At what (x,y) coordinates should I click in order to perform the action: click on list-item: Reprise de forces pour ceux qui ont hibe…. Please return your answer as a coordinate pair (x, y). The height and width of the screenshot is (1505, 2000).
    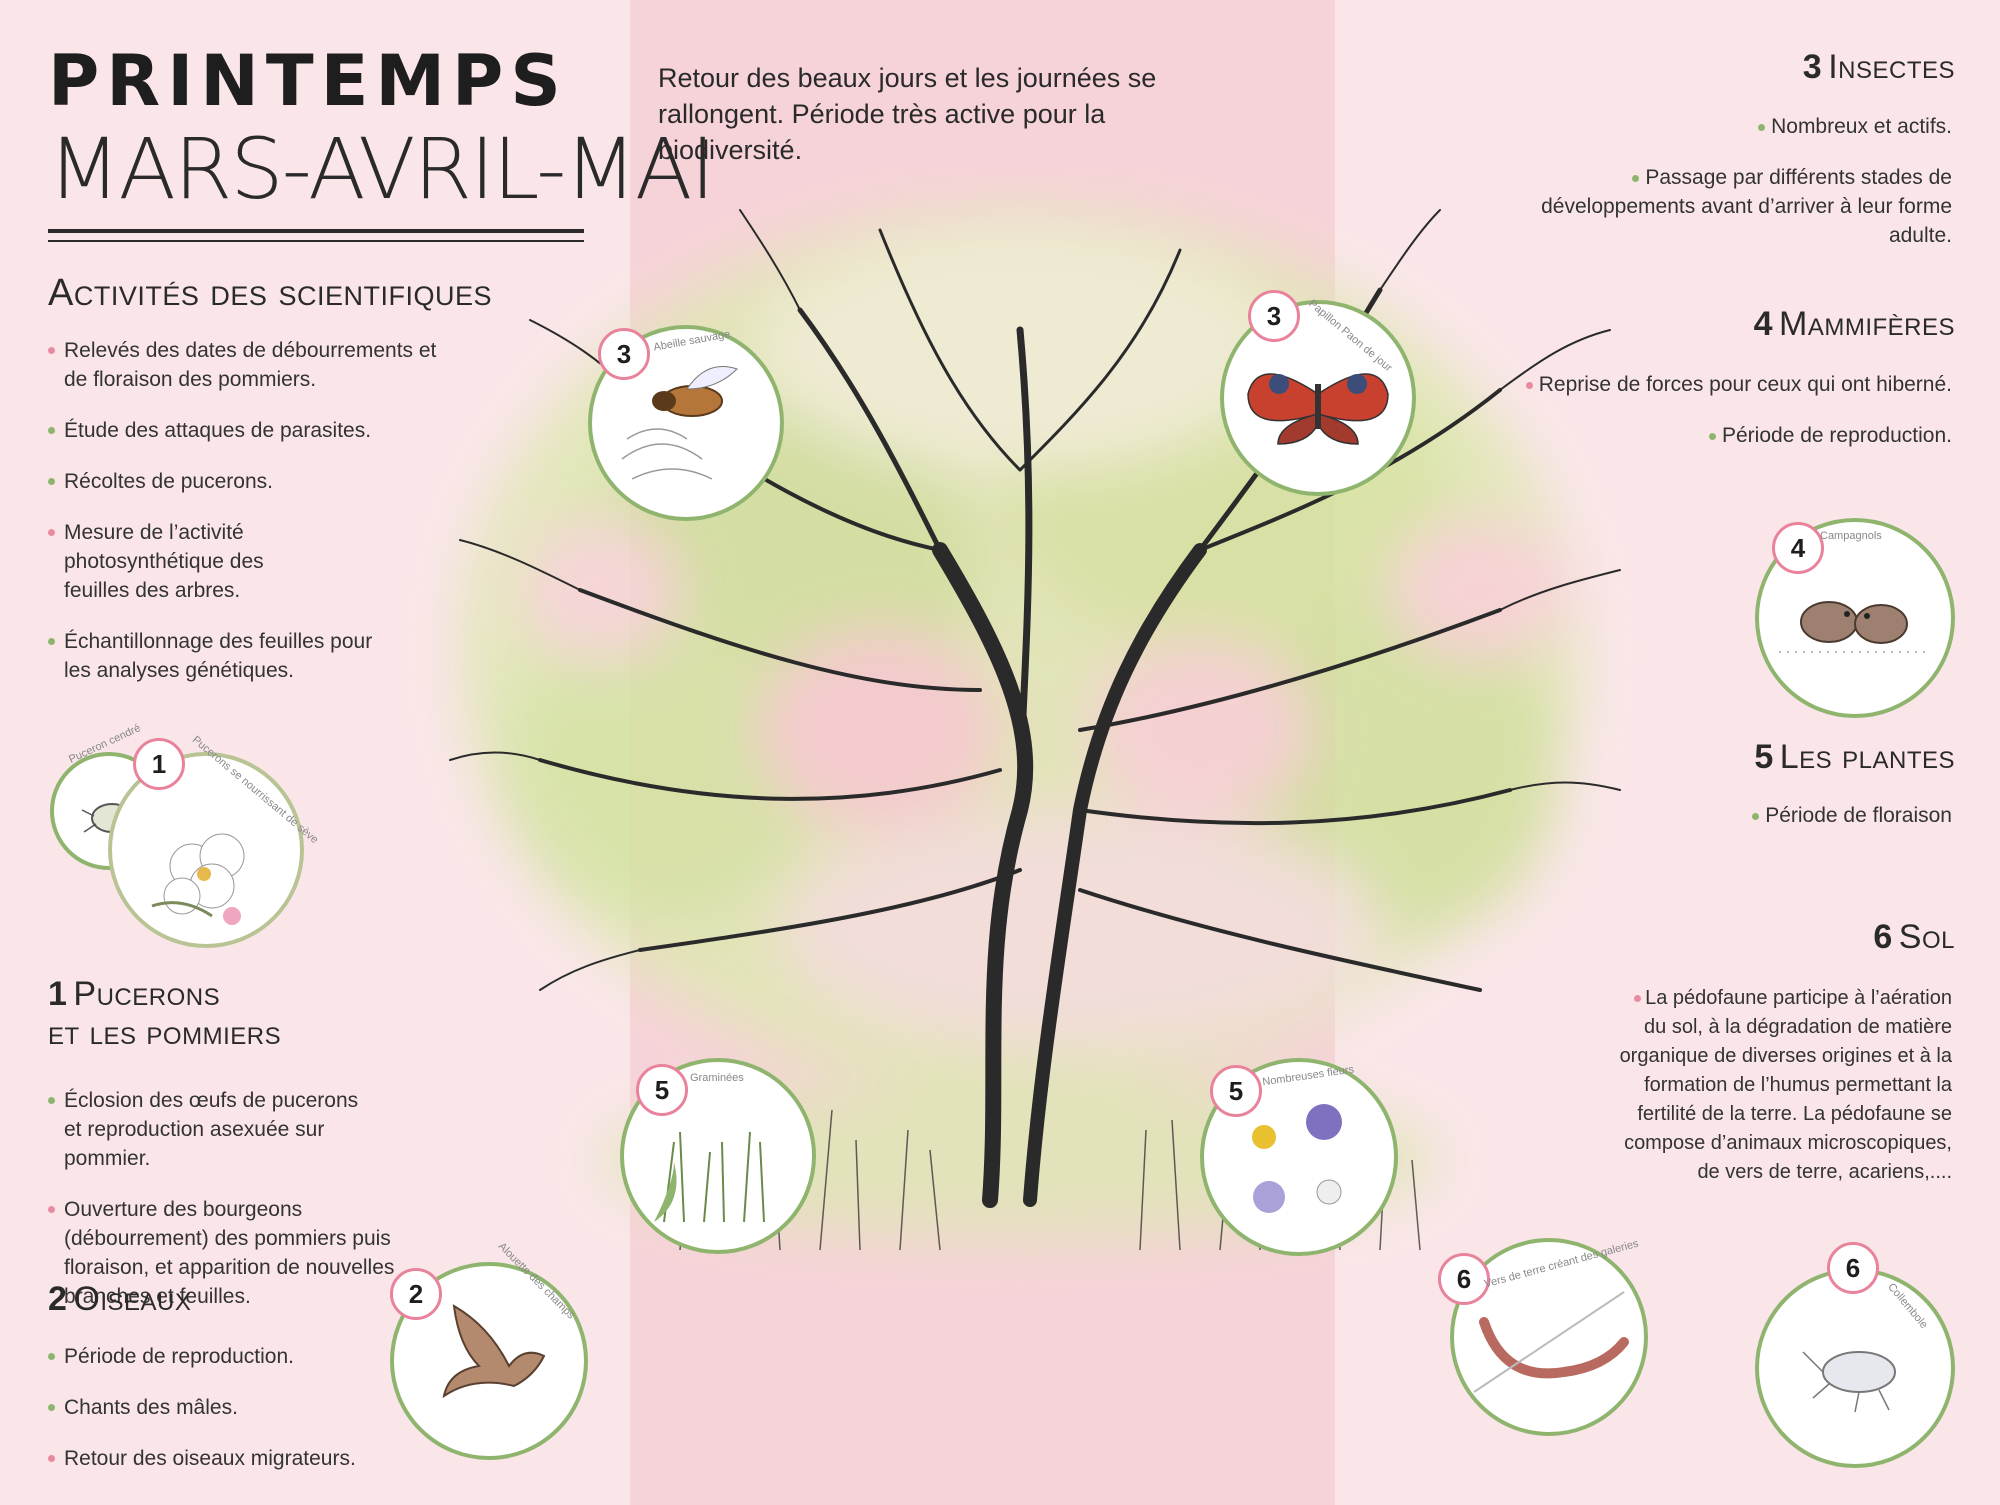
    Looking at the image, I should click on (1702, 384).